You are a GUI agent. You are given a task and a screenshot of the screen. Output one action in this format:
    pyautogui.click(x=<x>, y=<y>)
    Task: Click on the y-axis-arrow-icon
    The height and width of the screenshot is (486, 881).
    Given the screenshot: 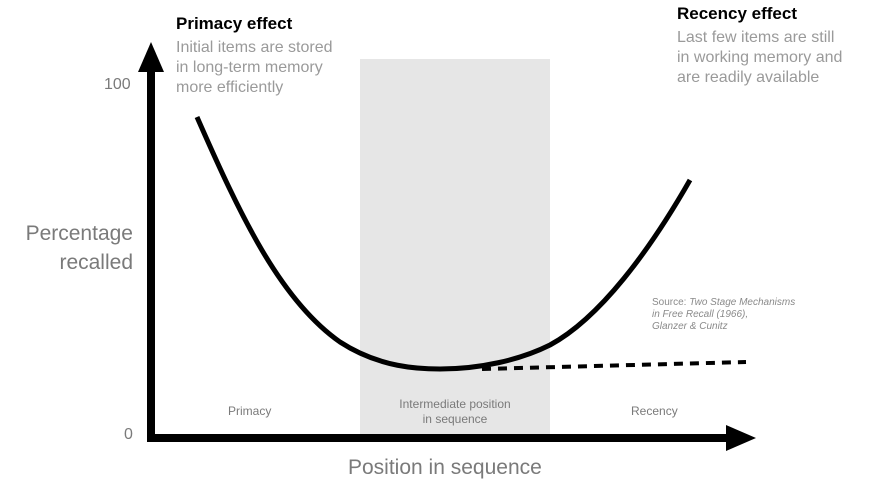 What is the action you would take?
    pyautogui.click(x=151, y=57)
    